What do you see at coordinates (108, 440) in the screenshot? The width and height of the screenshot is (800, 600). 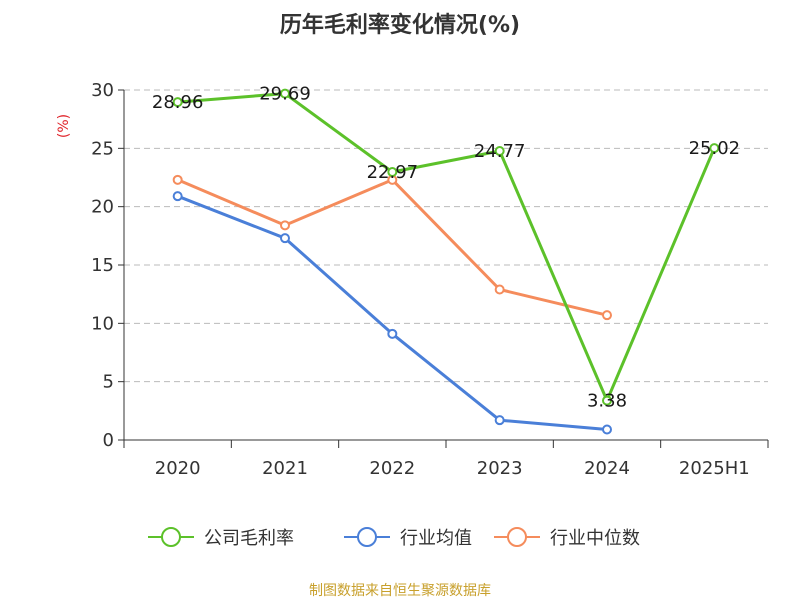 I see `y-tick-label: 0` at bounding box center [108, 440].